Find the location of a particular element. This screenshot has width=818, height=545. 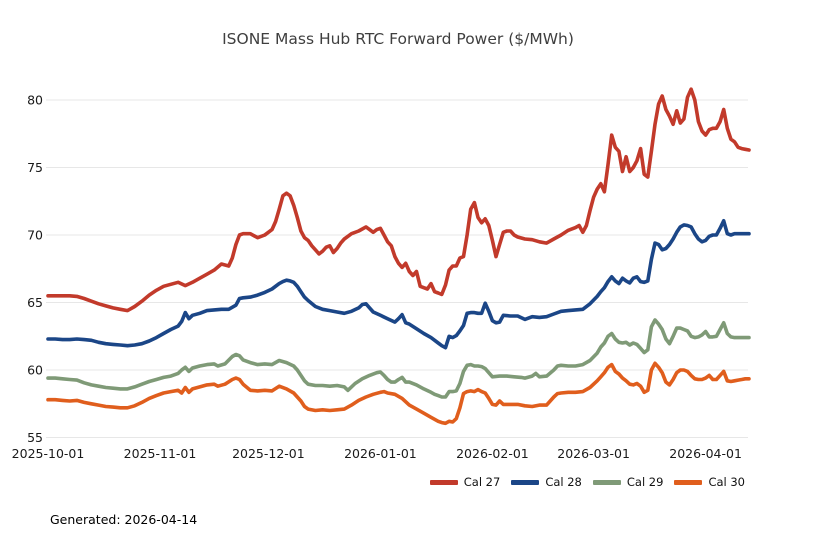

legend-label-cal-28: Cal 28 is located at coordinates (563, 482).